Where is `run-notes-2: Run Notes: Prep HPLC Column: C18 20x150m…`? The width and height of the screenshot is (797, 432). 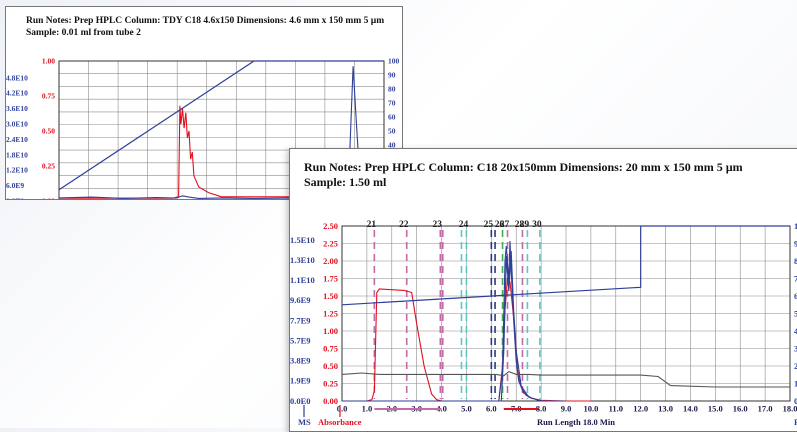
run-notes-2: Run Notes: Prep HPLC Column: C18 20x150m… is located at coordinates (523, 175).